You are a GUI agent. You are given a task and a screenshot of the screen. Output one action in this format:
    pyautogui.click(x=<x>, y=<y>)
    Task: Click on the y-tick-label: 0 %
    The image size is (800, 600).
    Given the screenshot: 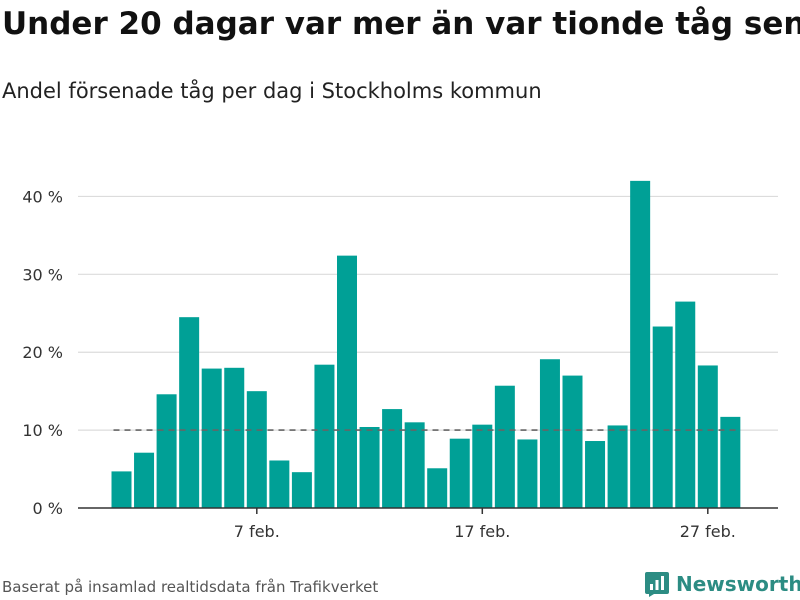 What is the action you would take?
    pyautogui.click(x=48, y=508)
    